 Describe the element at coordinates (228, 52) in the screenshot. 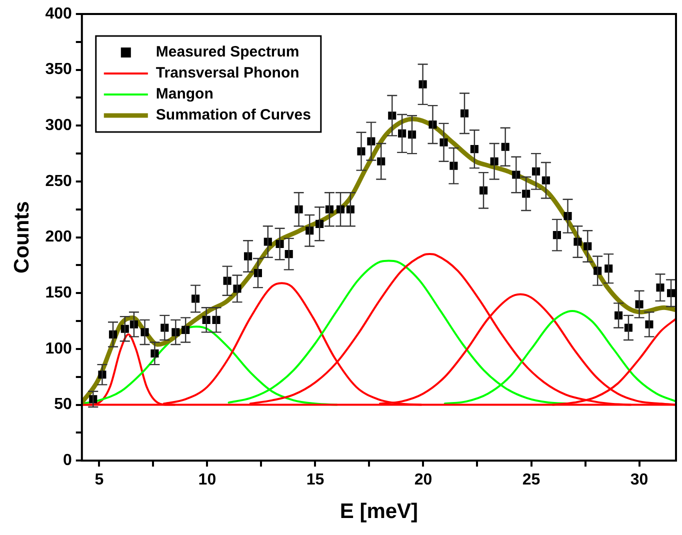

I see `legend-label: Measured Spectrum` at that location.